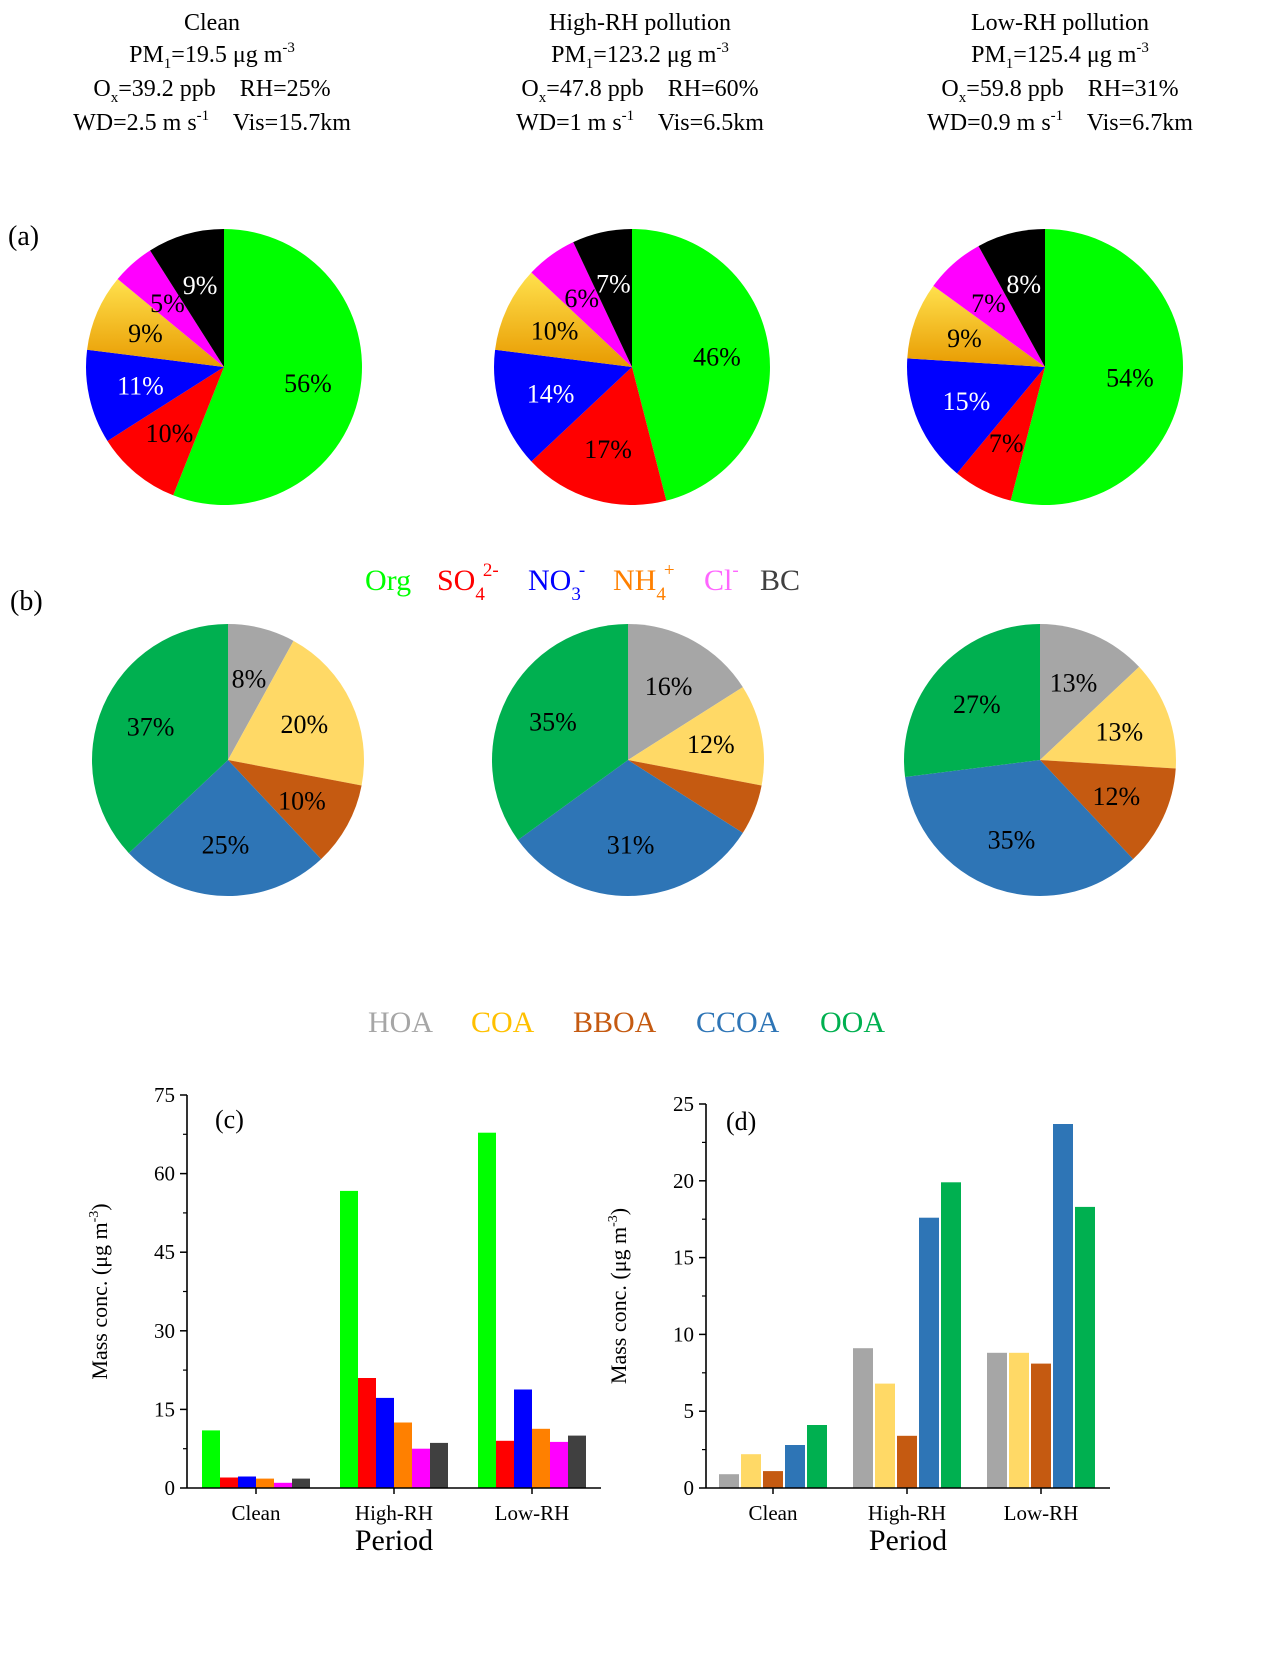  Describe the element at coordinates (615, 1022) in the screenshot. I see `legend-b-bboa: BBOA` at that location.